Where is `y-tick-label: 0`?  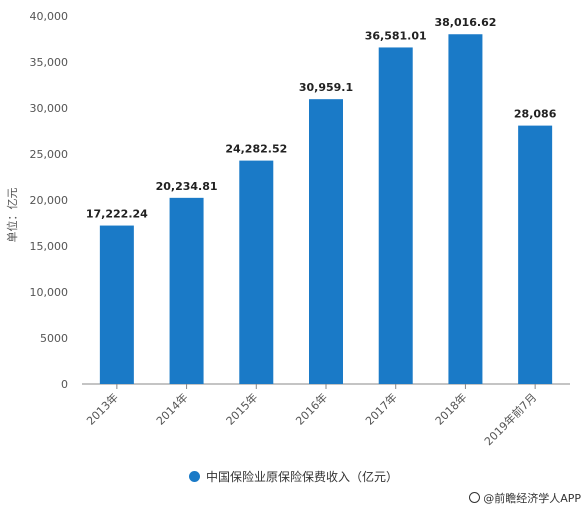 y-tick-label: 0 is located at coordinates (64, 384).